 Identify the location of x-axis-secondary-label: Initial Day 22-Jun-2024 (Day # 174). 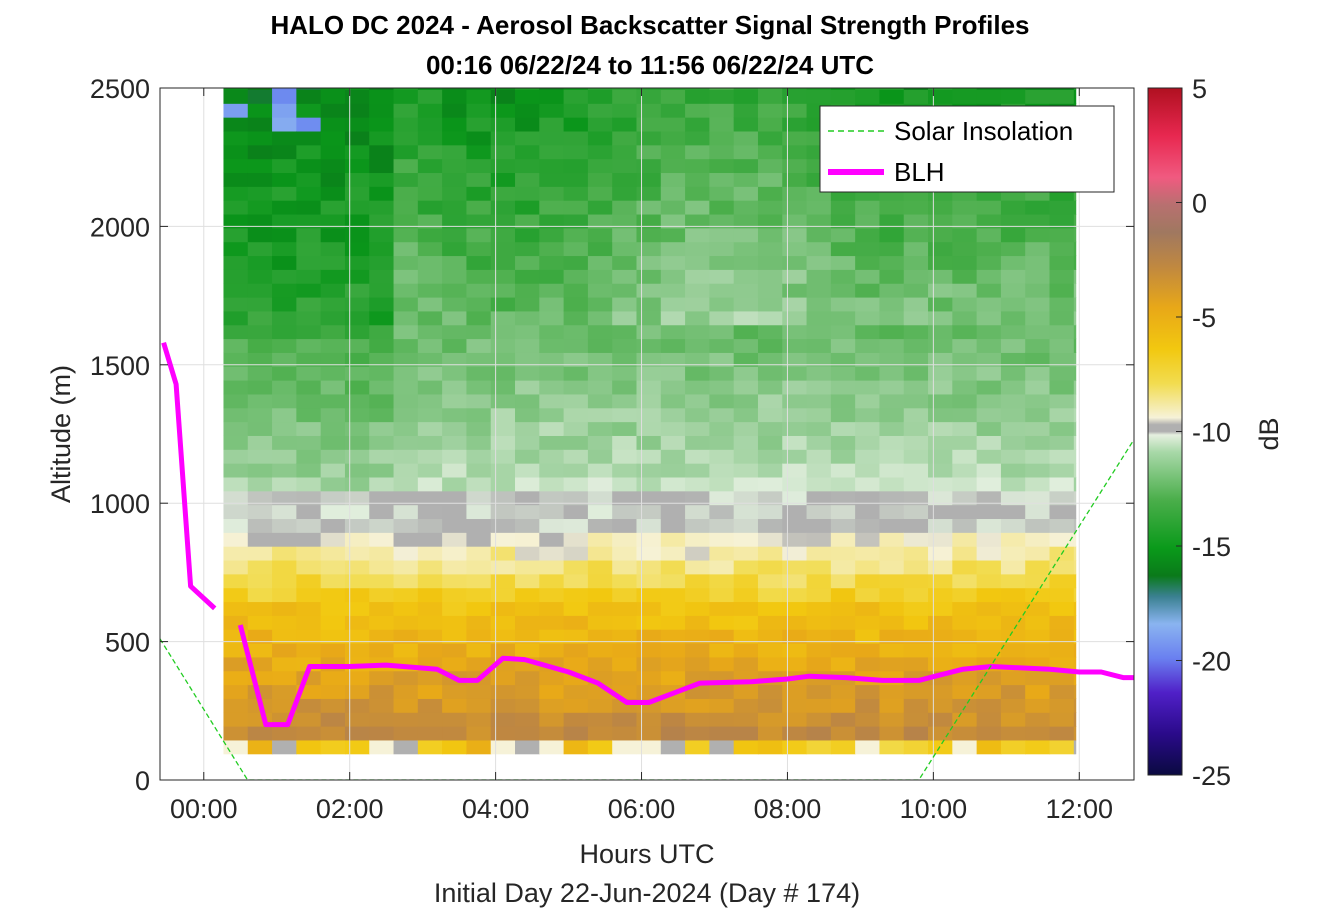
(647, 893).